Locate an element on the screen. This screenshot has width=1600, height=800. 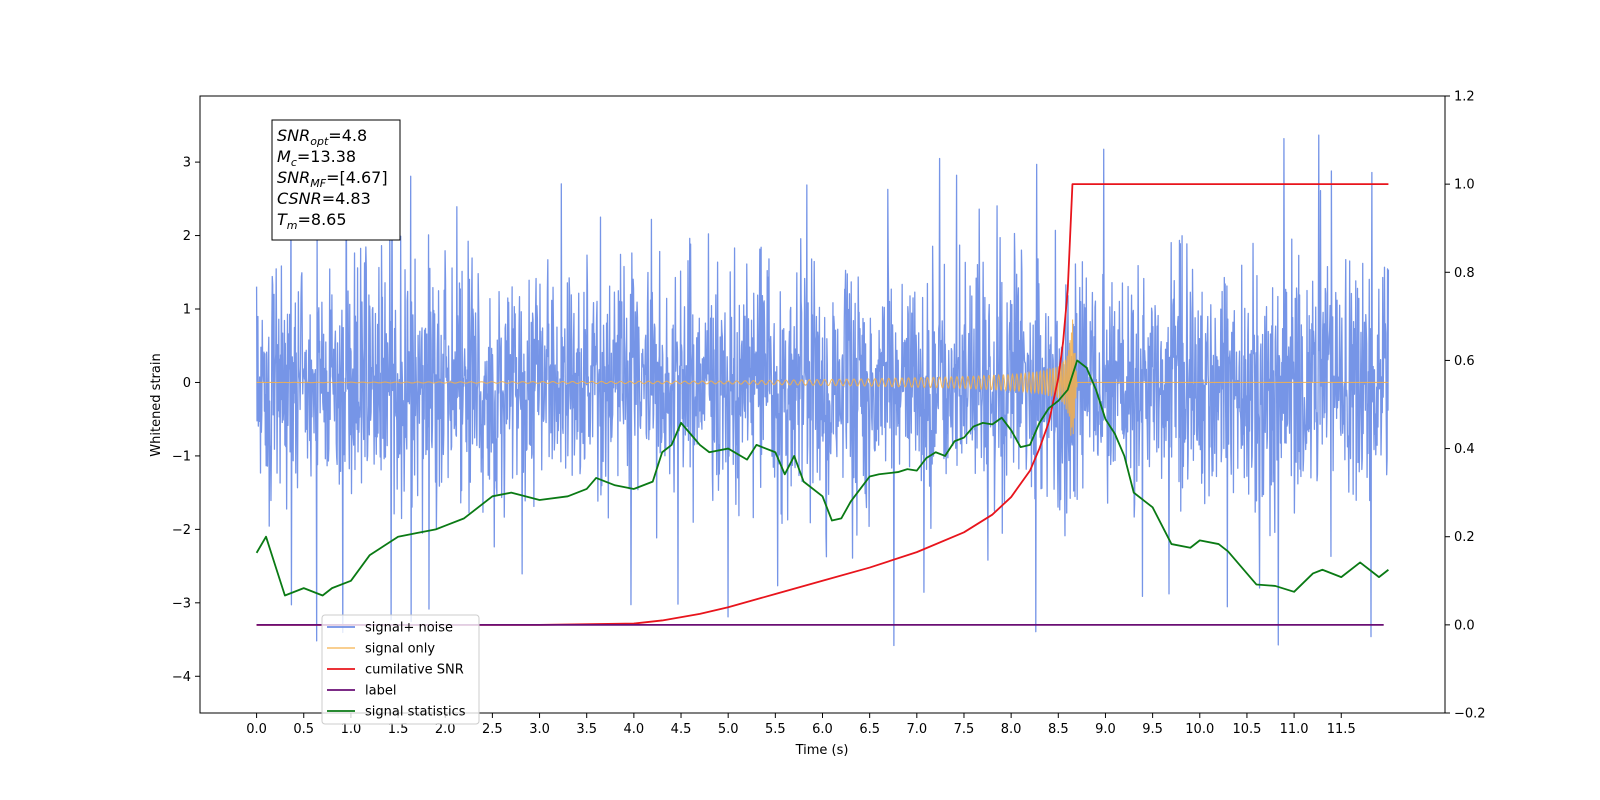
x-tick-label: 8.5 is located at coordinates (1058, 729).